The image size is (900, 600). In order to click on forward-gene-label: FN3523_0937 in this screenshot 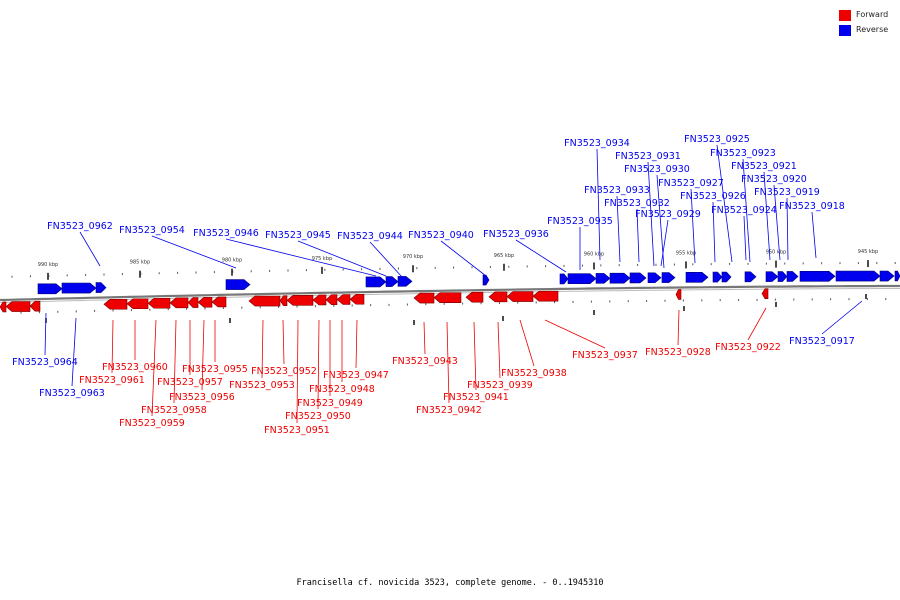, I will do `click(605, 355)`.